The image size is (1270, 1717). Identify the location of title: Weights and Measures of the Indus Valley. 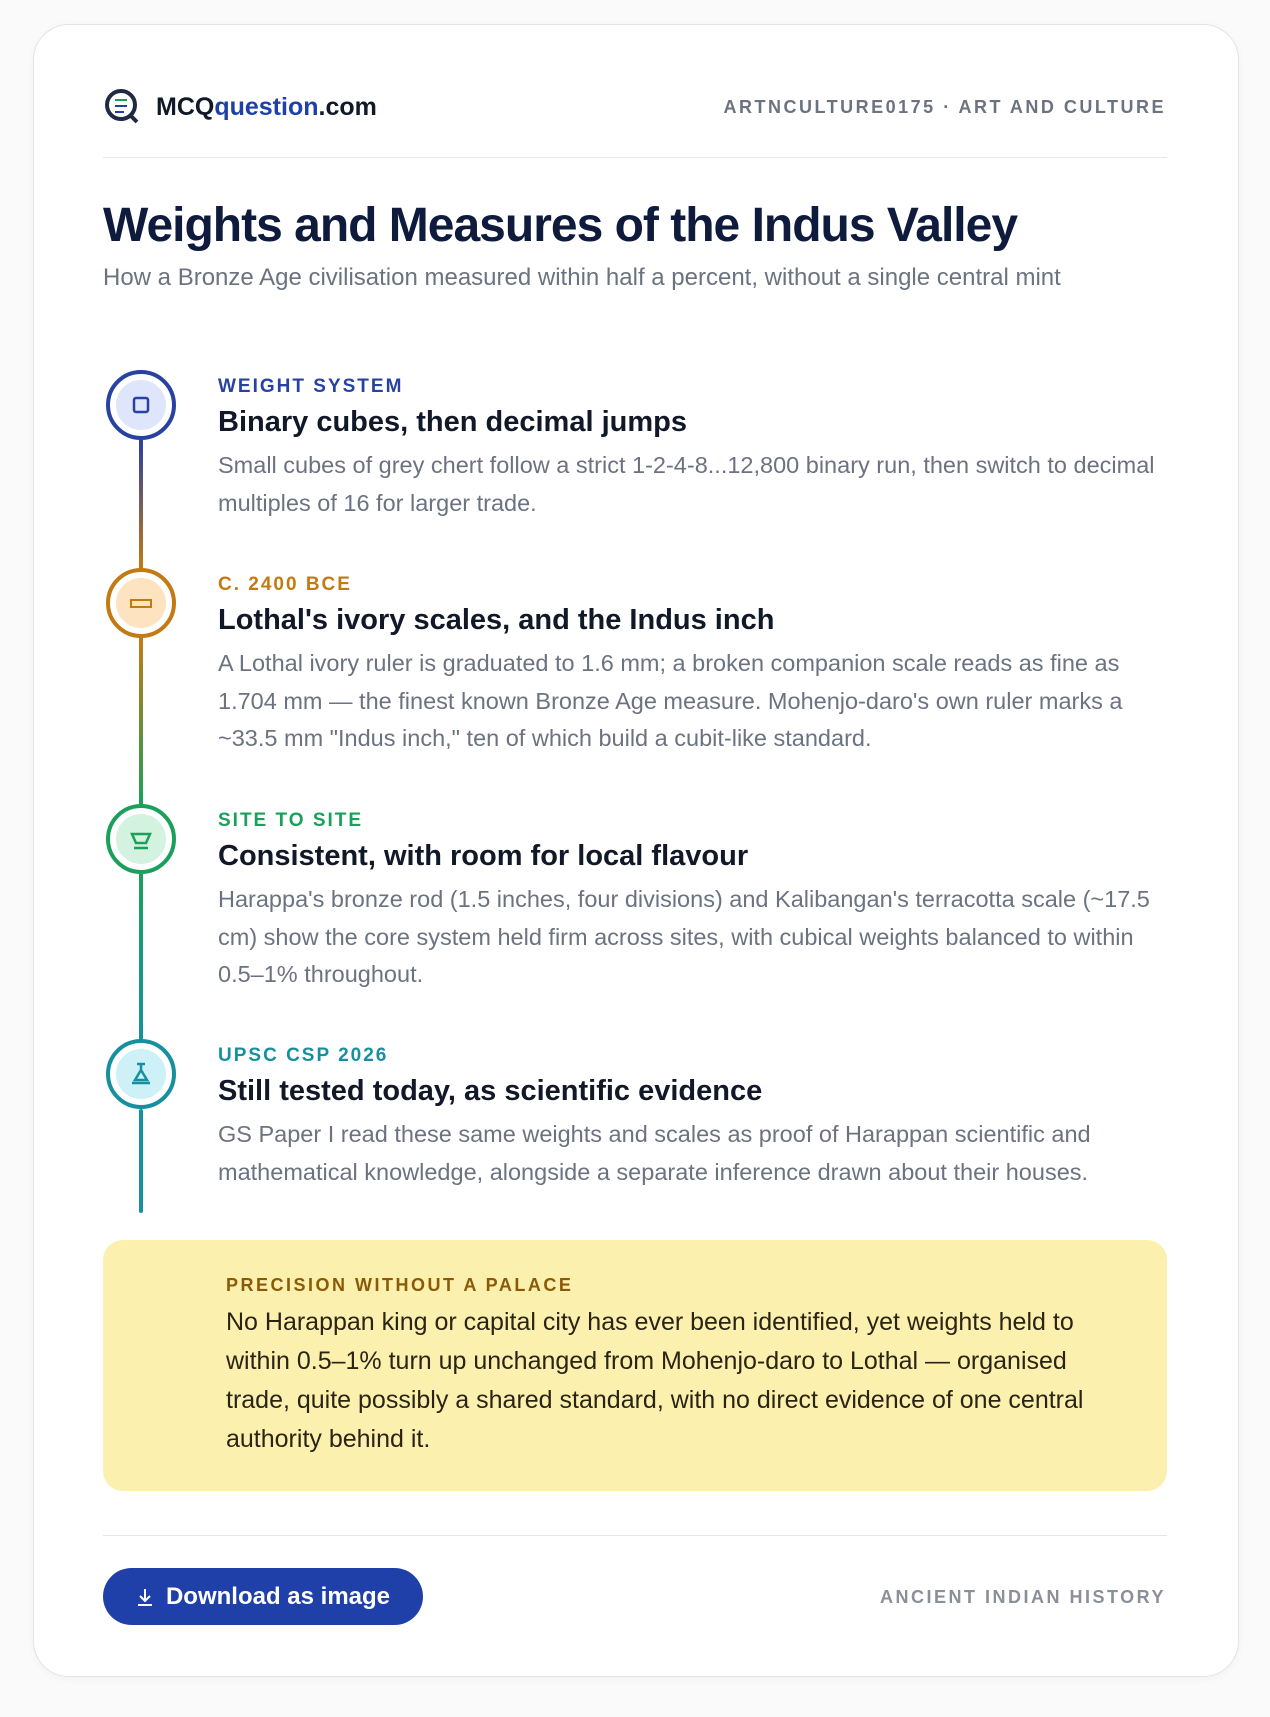
(560, 225).